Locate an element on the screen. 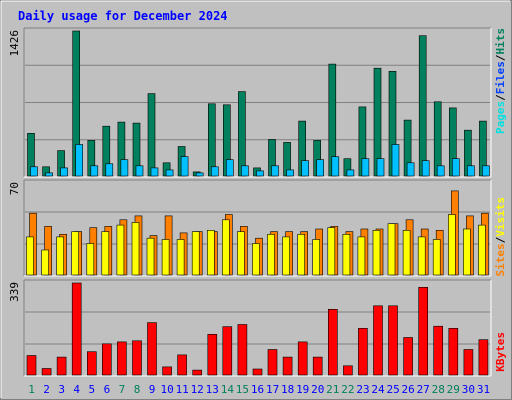 The height and width of the screenshot is (400, 512). legend-entry: Sites is located at coordinates (500, 259).